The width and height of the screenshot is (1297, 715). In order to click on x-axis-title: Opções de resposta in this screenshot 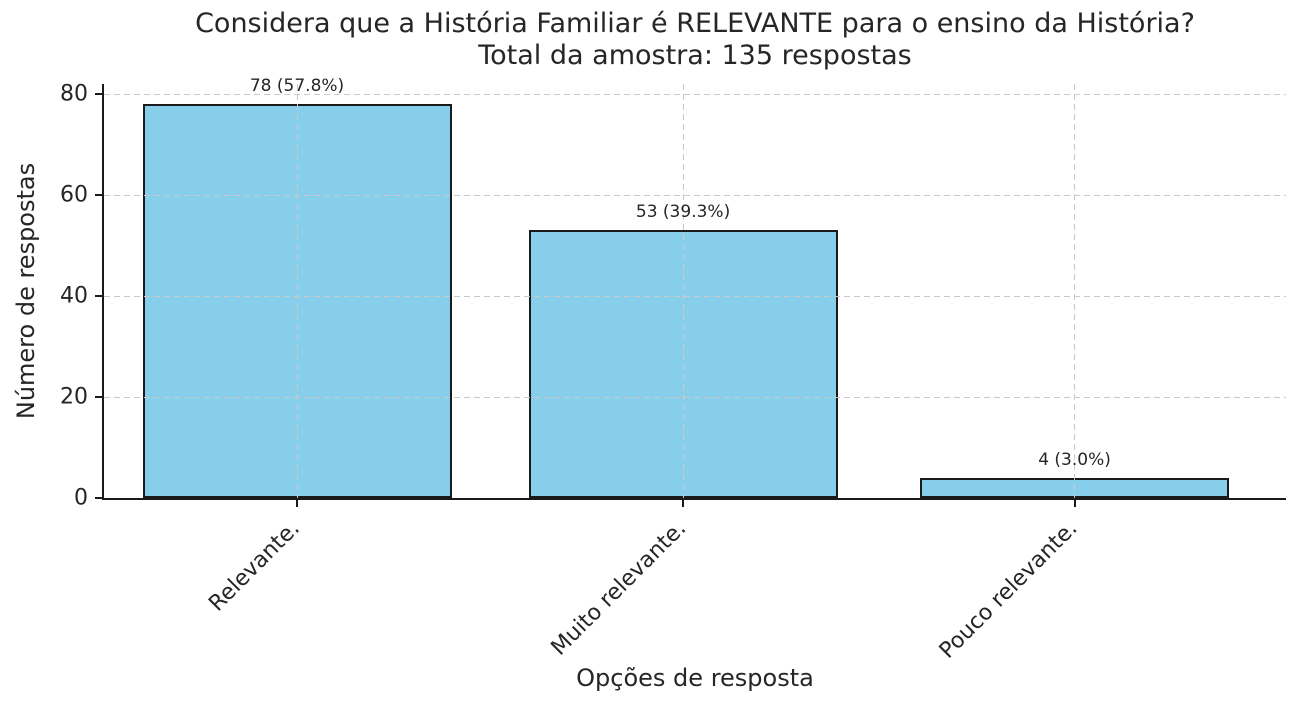, I will do `click(695, 678)`.